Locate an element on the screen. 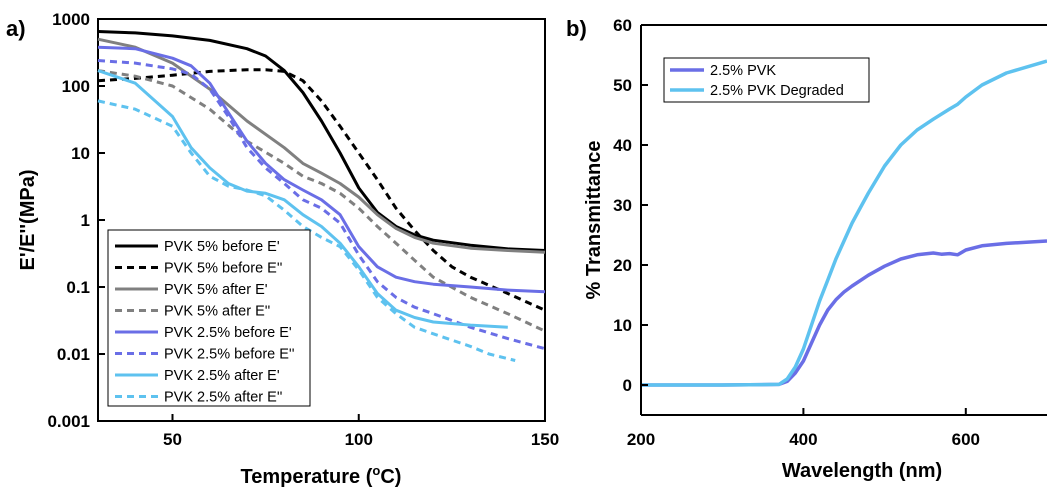 The image size is (1047, 491). panel-b-legend-box is located at coordinates (766, 80).